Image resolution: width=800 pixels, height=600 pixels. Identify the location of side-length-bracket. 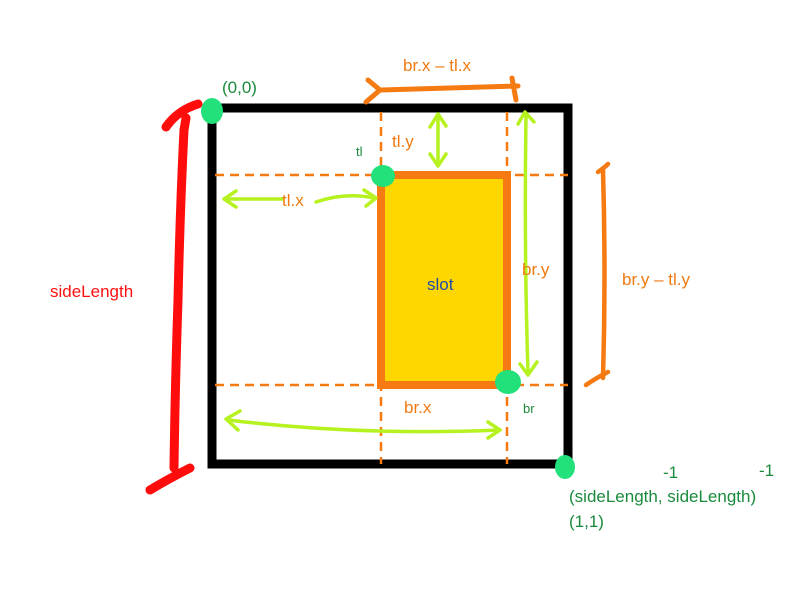
(174, 297).